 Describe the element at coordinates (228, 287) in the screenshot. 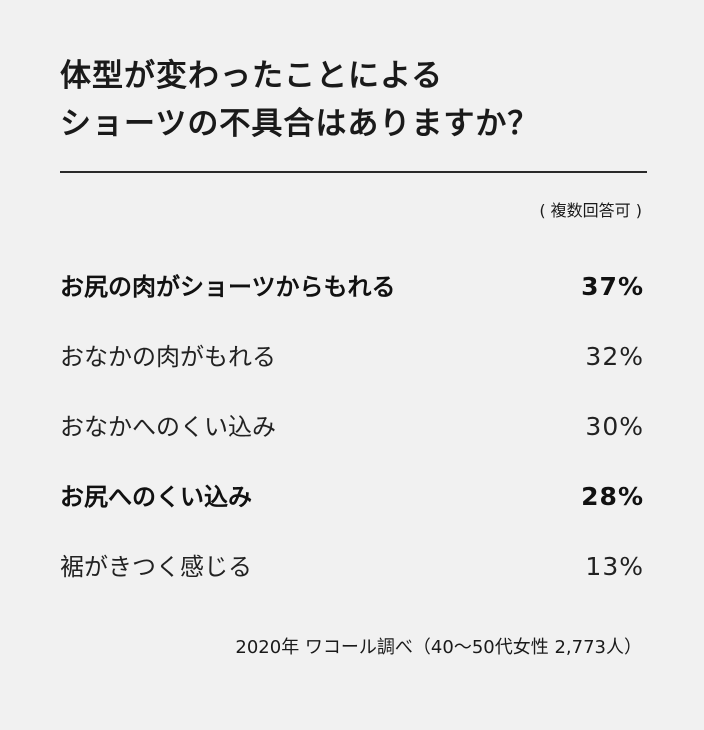

I see `result-label: お尻の肉がショーツからもれる` at that location.